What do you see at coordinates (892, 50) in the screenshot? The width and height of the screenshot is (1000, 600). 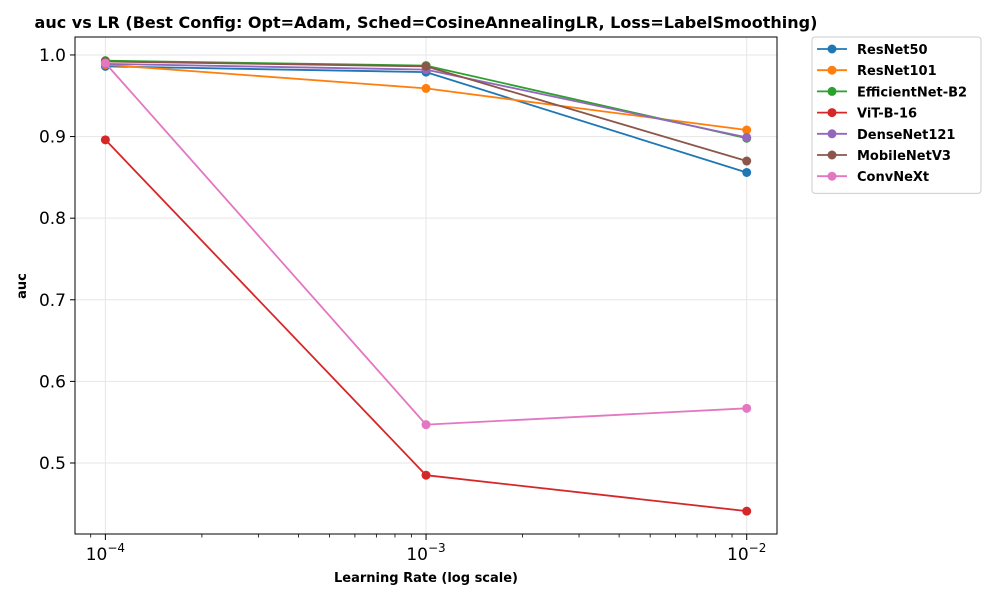 I see `legend-label: ResNet50` at bounding box center [892, 50].